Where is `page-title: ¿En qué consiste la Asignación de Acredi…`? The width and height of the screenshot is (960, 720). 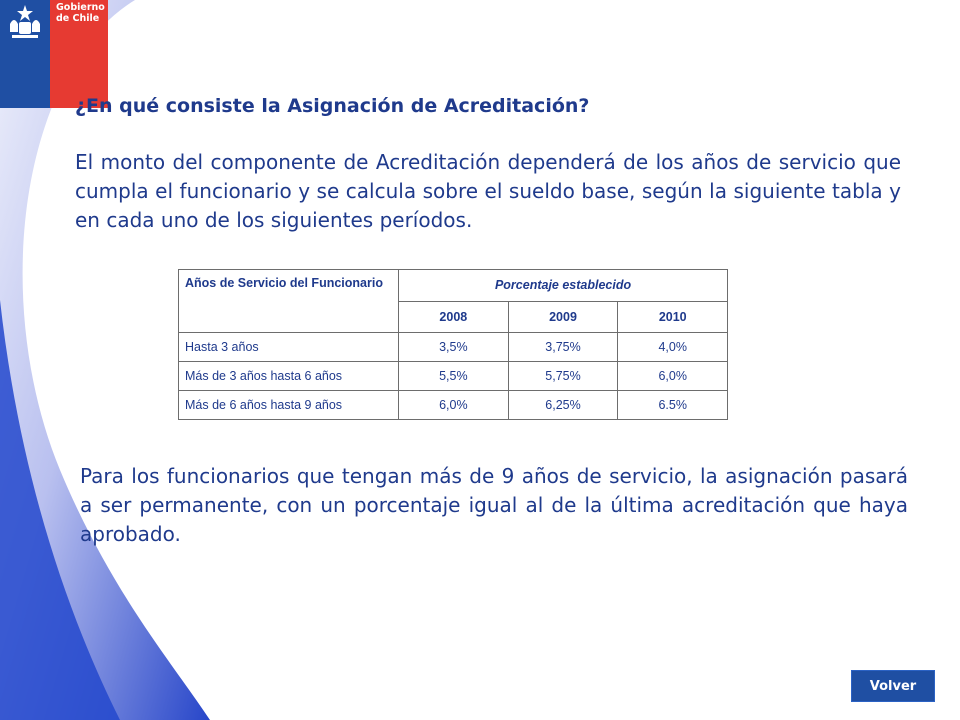
page-title: ¿En qué consiste la Asignación de Acredi… is located at coordinates (332, 106).